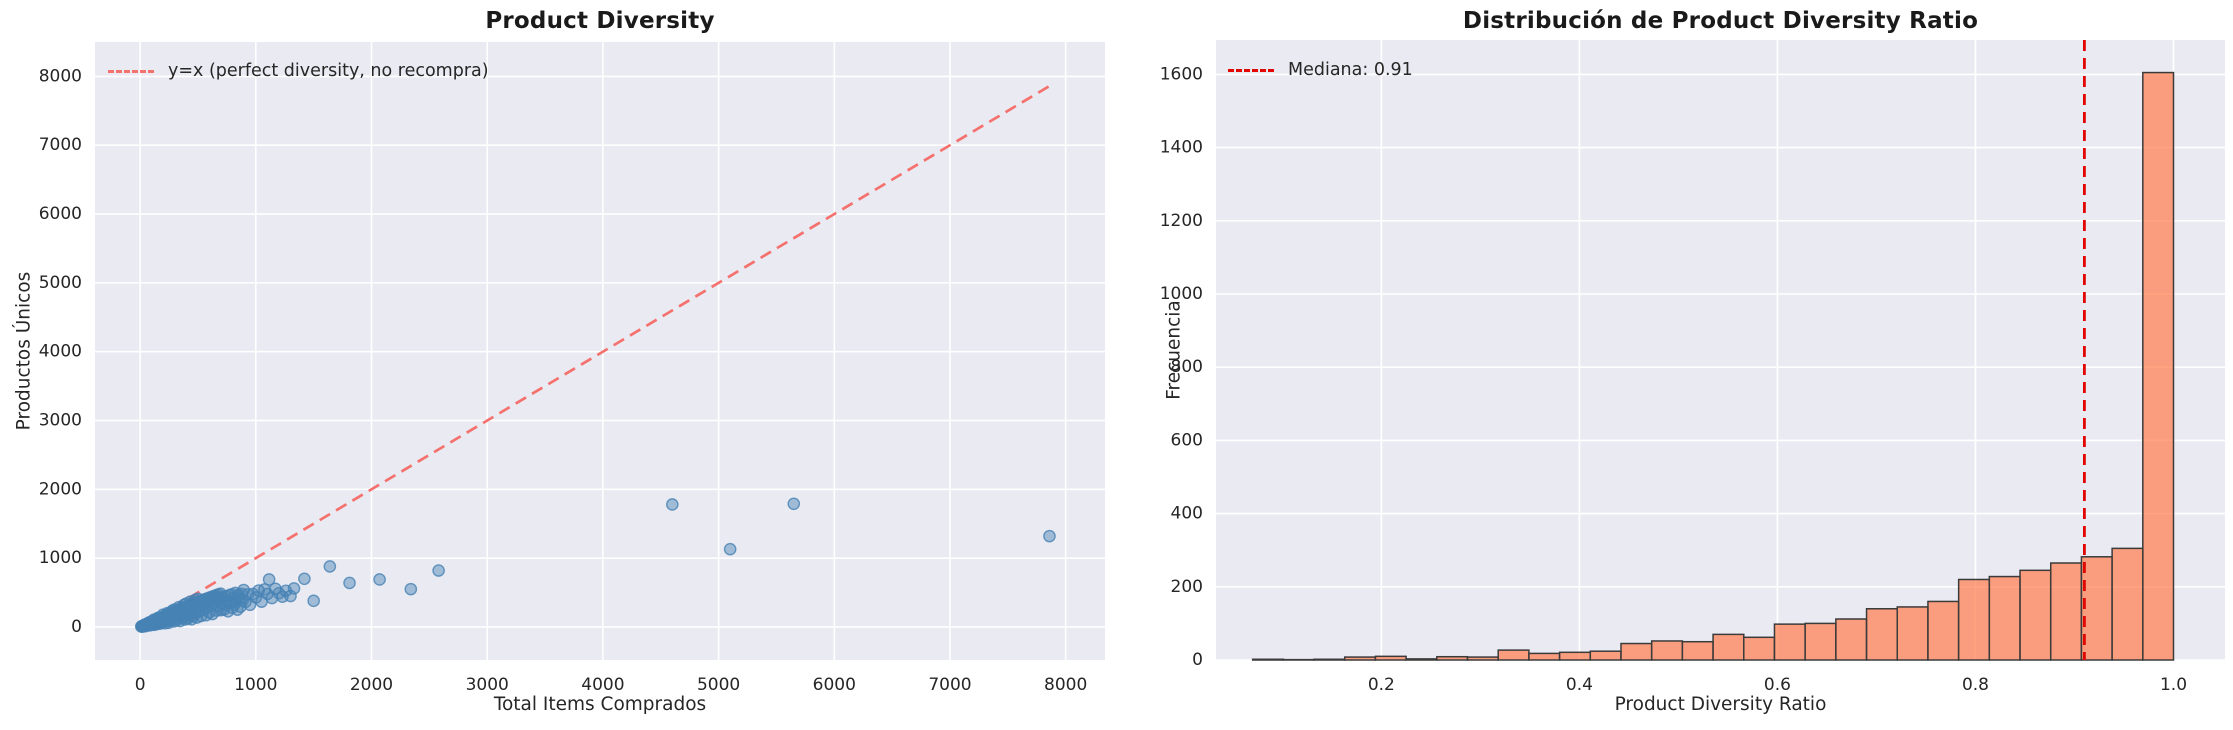  What do you see at coordinates (1251, 70) in the screenshot?
I see `median-line-swatch-icon` at bounding box center [1251, 70].